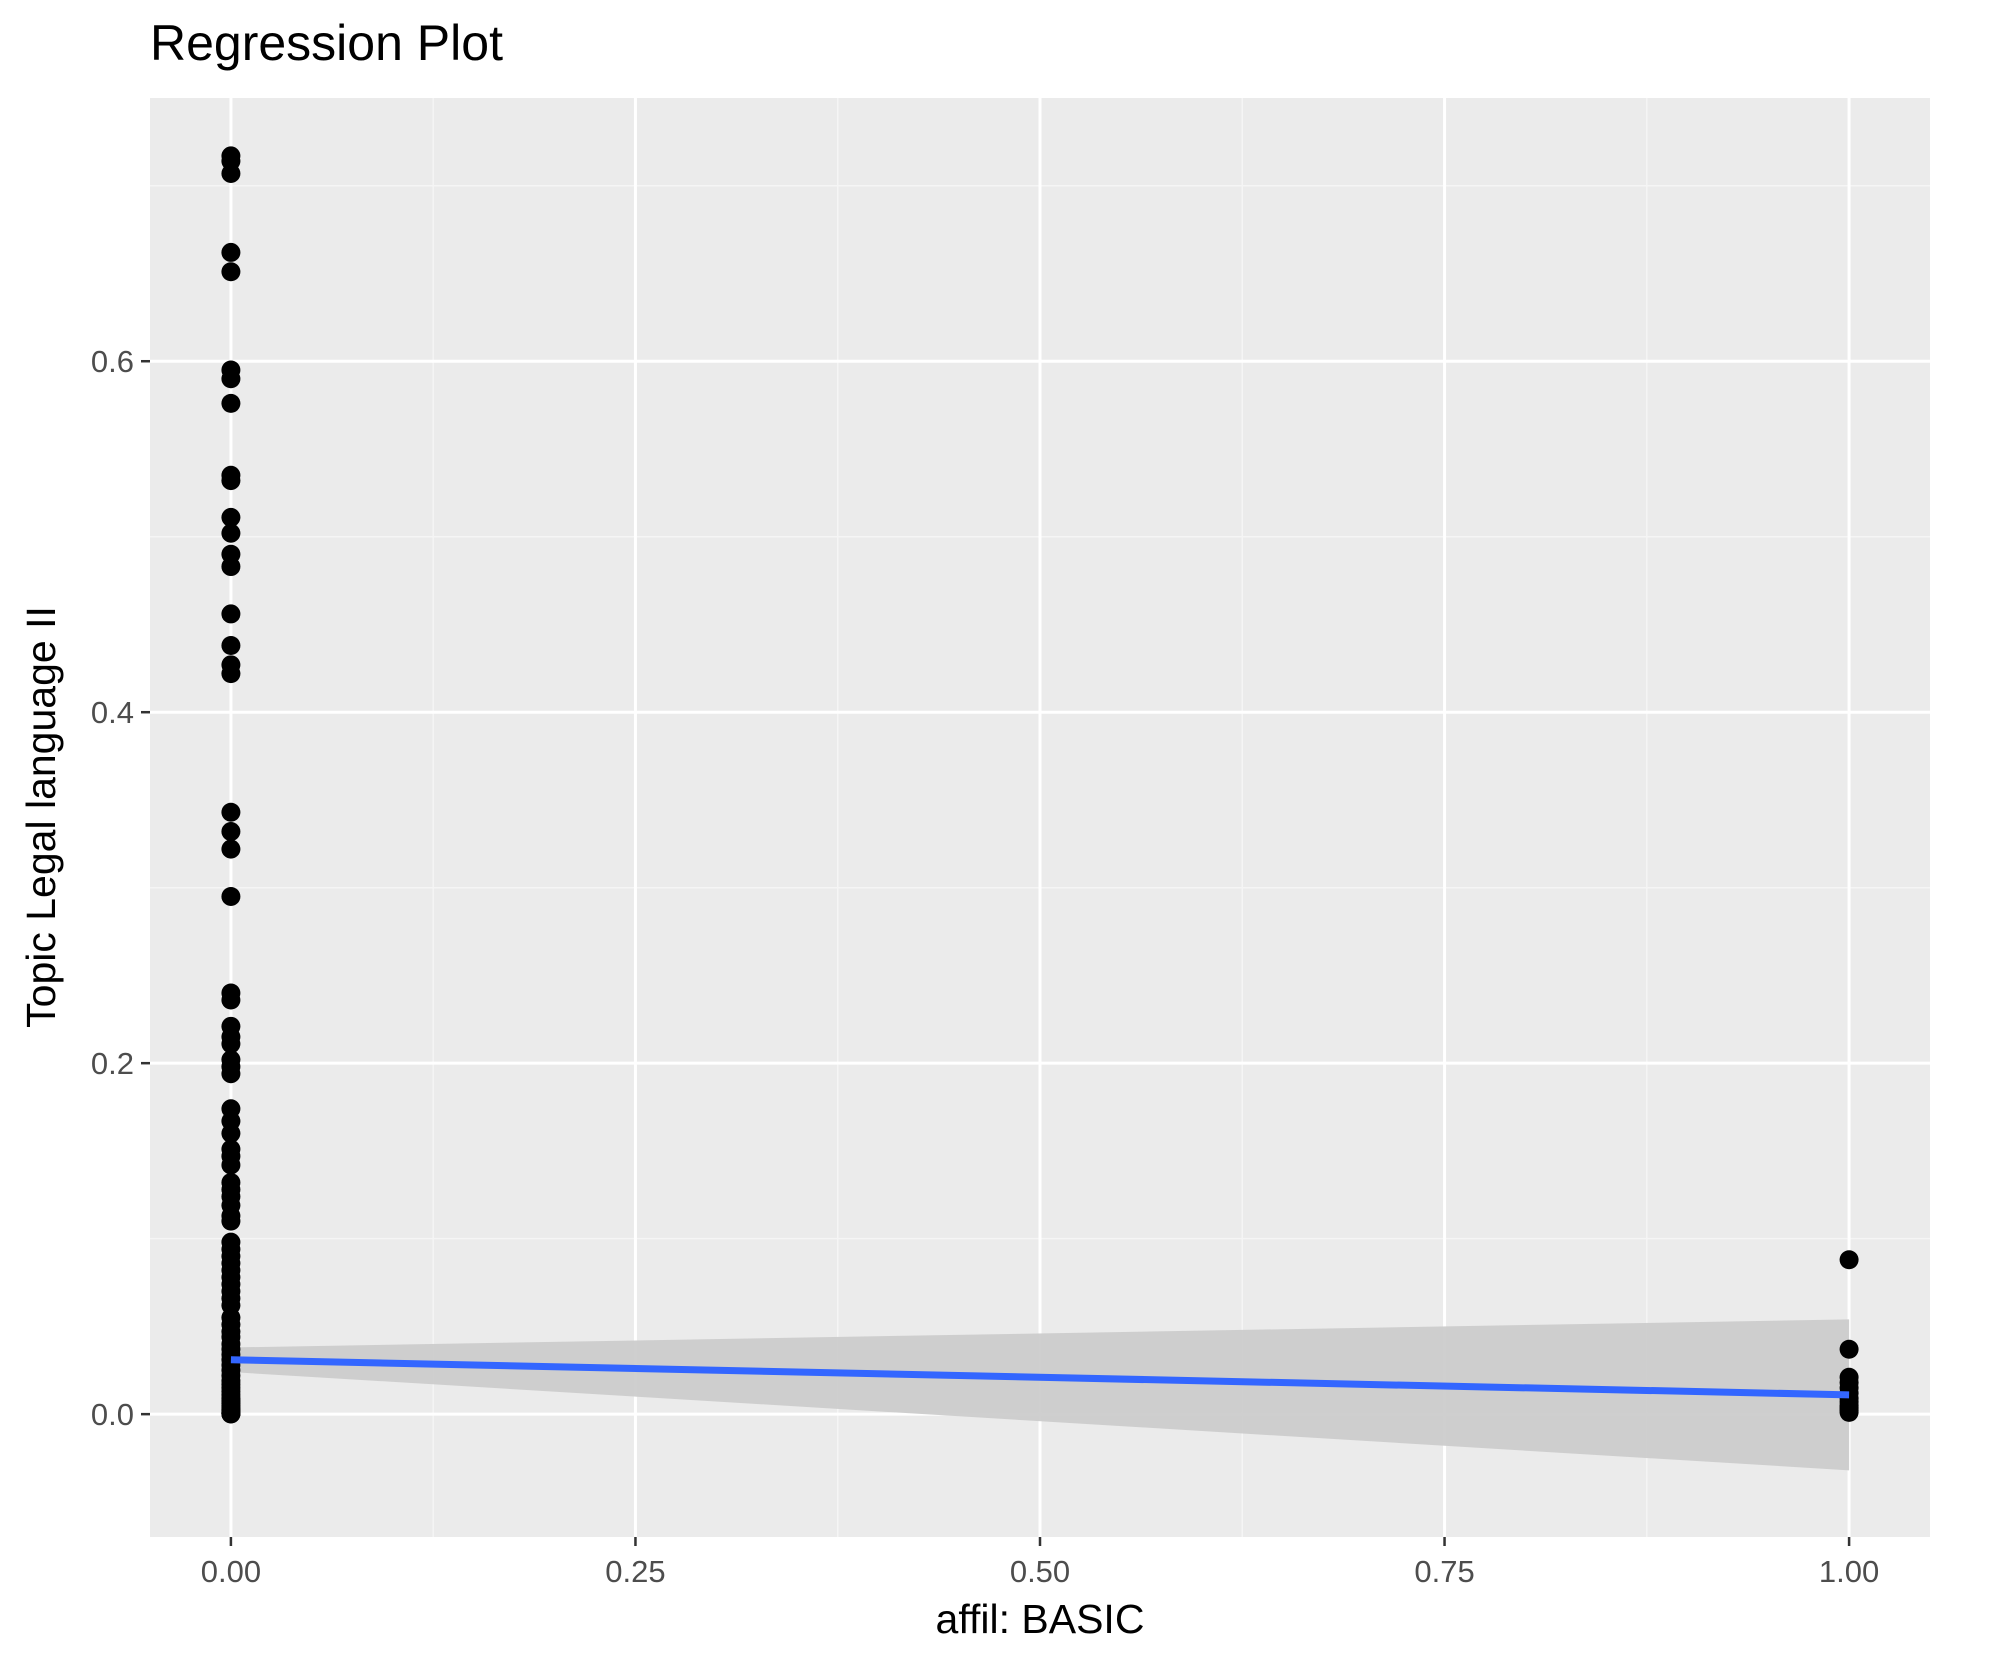  I want to click on x-tick-label: 0.50, so click(1040, 1571).